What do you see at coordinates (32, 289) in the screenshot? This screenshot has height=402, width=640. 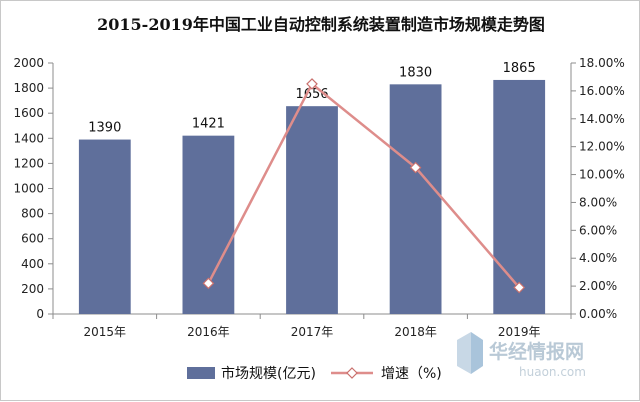 I see `left-tick-label: 200` at bounding box center [32, 289].